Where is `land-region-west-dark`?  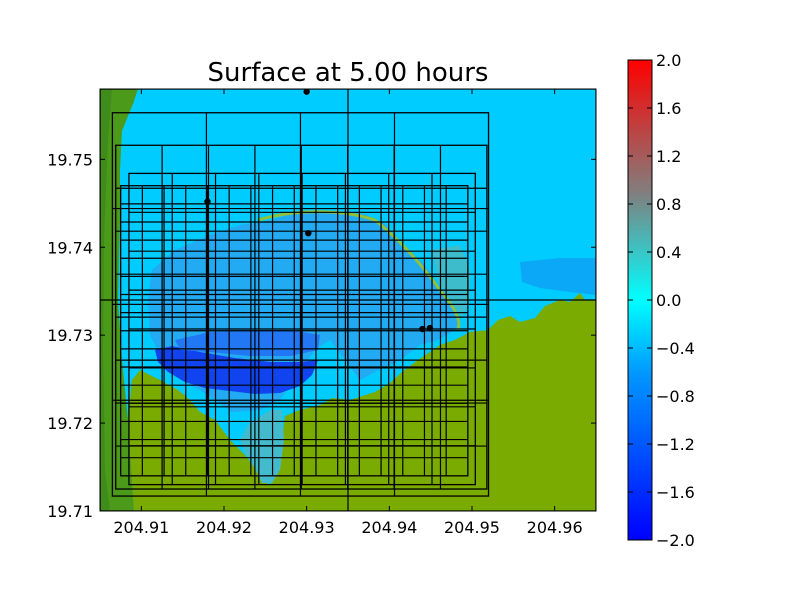 land-region-west-dark is located at coordinates (106, 300).